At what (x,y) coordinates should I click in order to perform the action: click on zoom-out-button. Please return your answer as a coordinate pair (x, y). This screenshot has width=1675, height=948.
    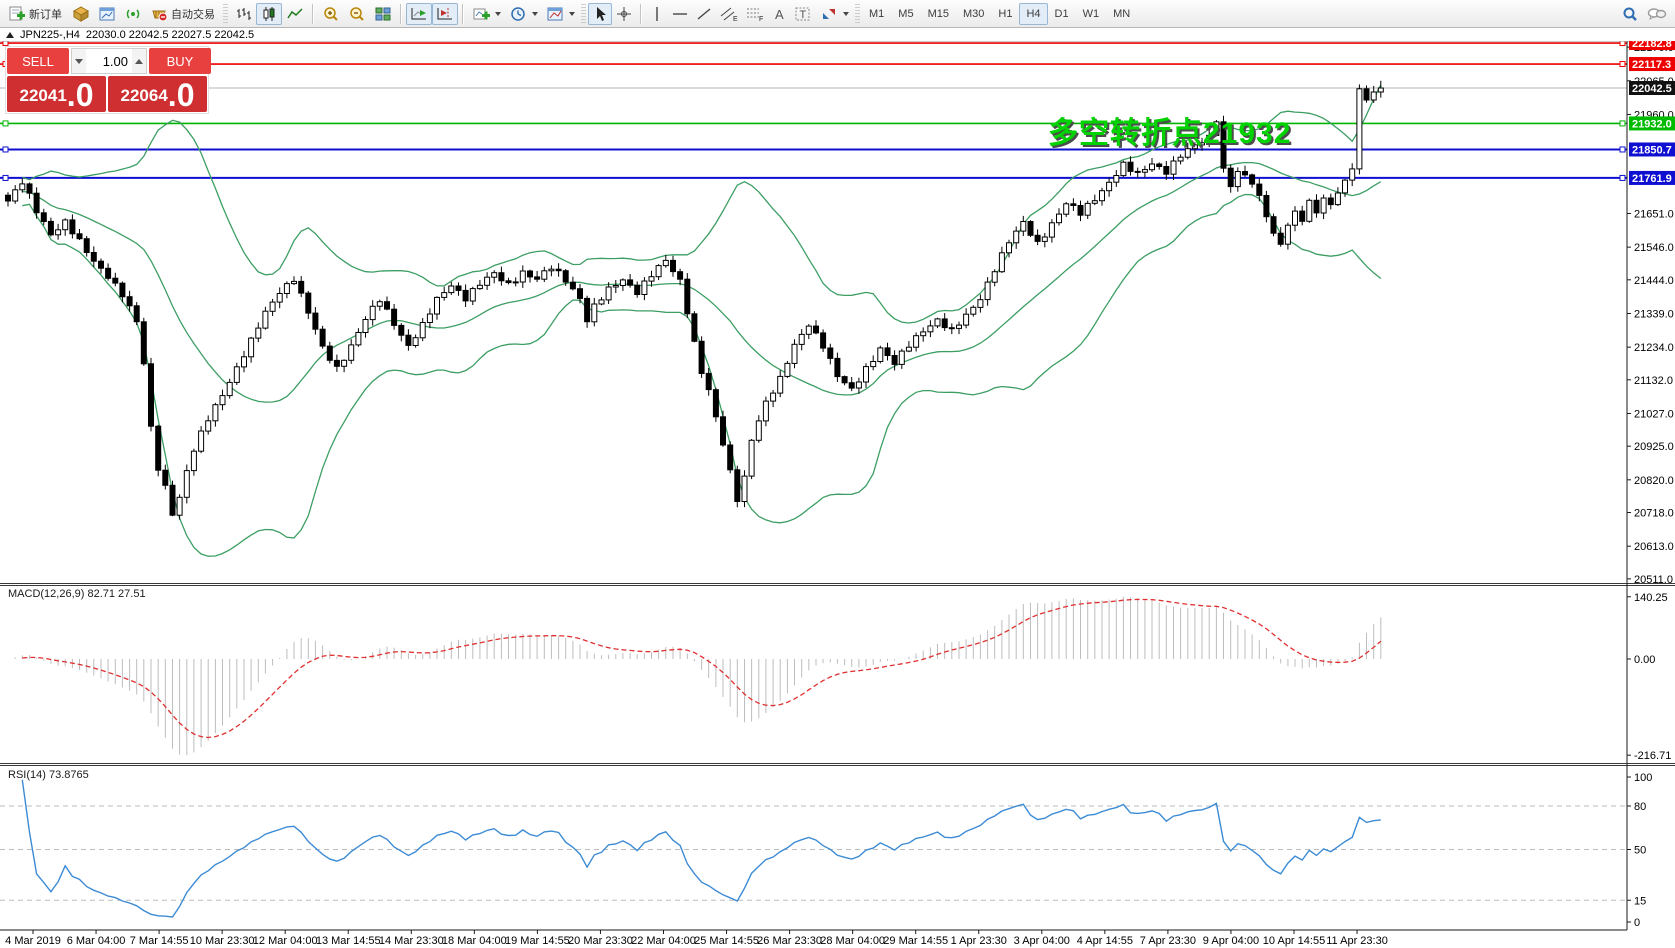
    Looking at the image, I should click on (357, 14).